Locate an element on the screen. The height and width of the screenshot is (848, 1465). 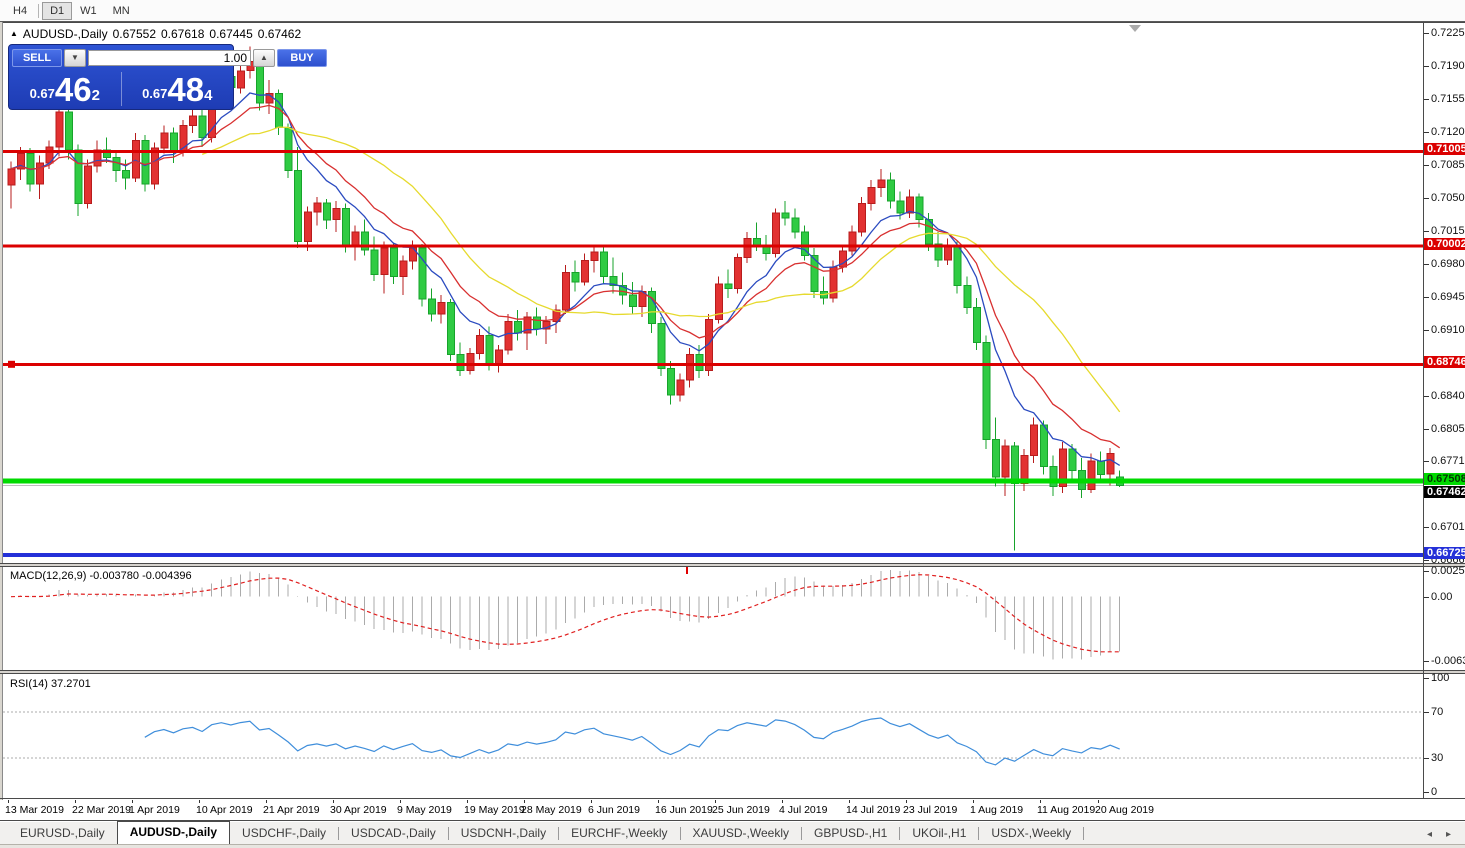
tab-usdcnh-daily: USDCNH-,Daily is located at coordinates (503, 833).